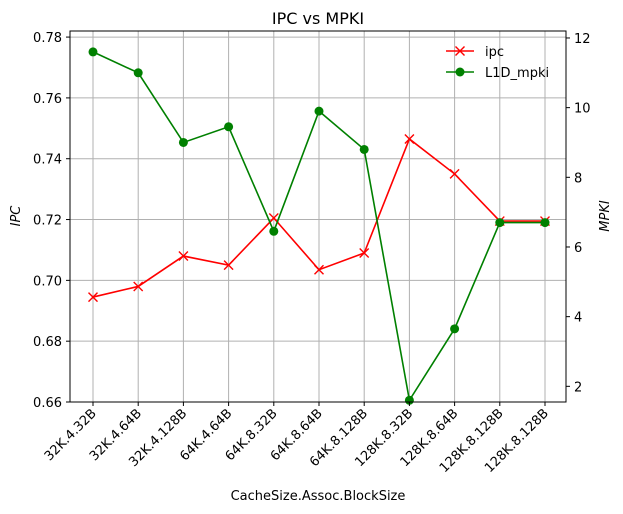 The image size is (623, 514). What do you see at coordinates (605, 216) in the screenshot?
I see `right-y-axis-label: MPKI` at bounding box center [605, 216].